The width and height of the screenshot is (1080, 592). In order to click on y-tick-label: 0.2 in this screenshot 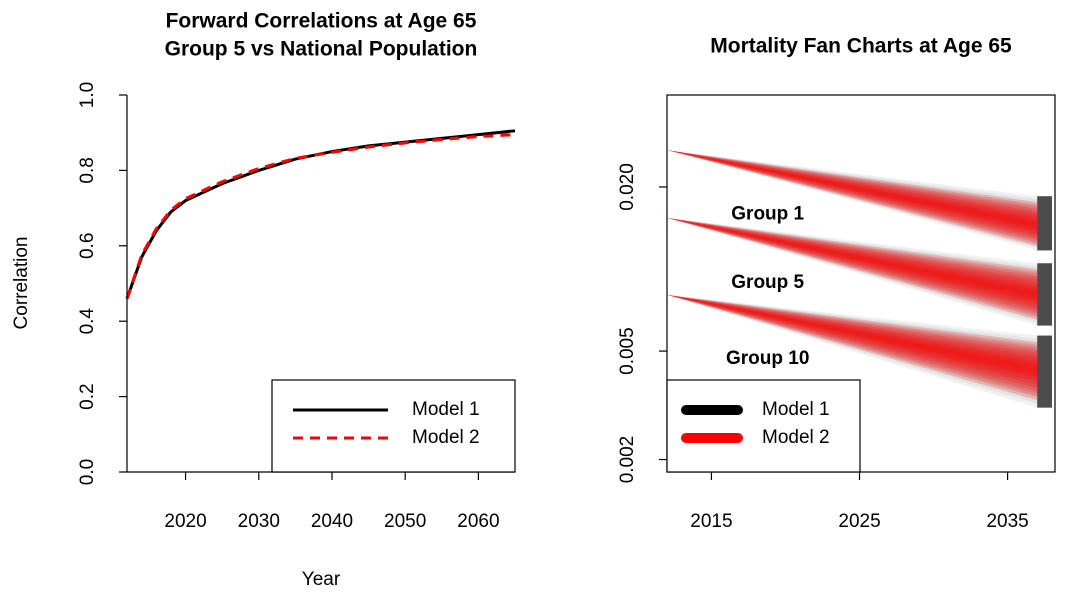, I will do `click(87, 396)`.